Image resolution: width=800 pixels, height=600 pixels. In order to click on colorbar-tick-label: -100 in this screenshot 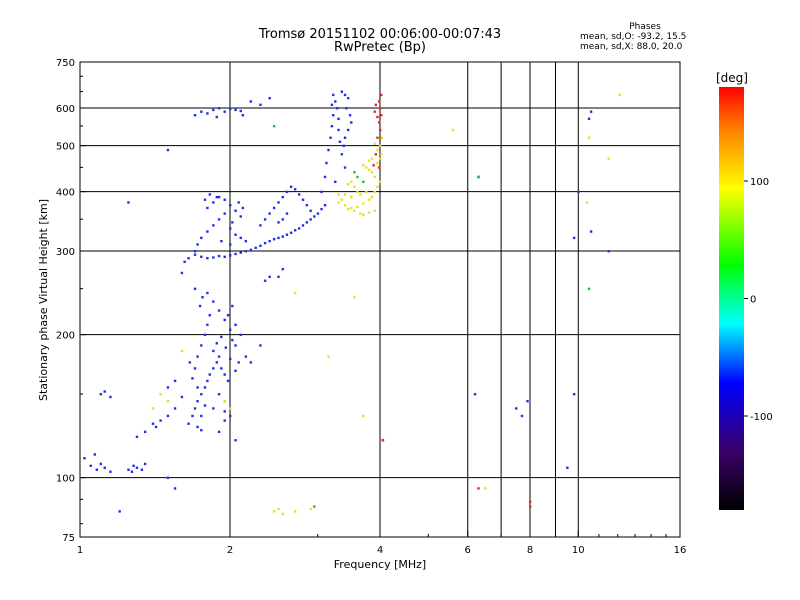, I will do `click(761, 417)`.